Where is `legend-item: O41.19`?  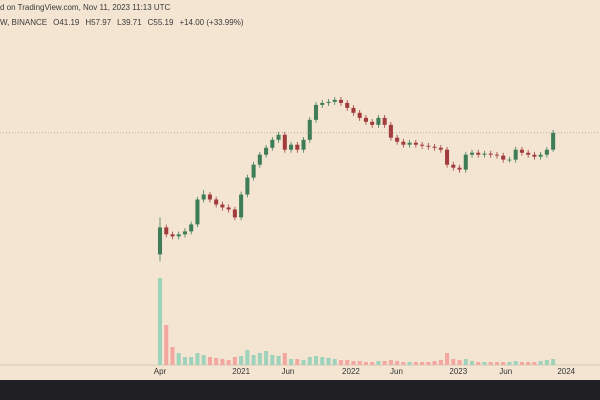 legend-item: O41.19 is located at coordinates (66, 22).